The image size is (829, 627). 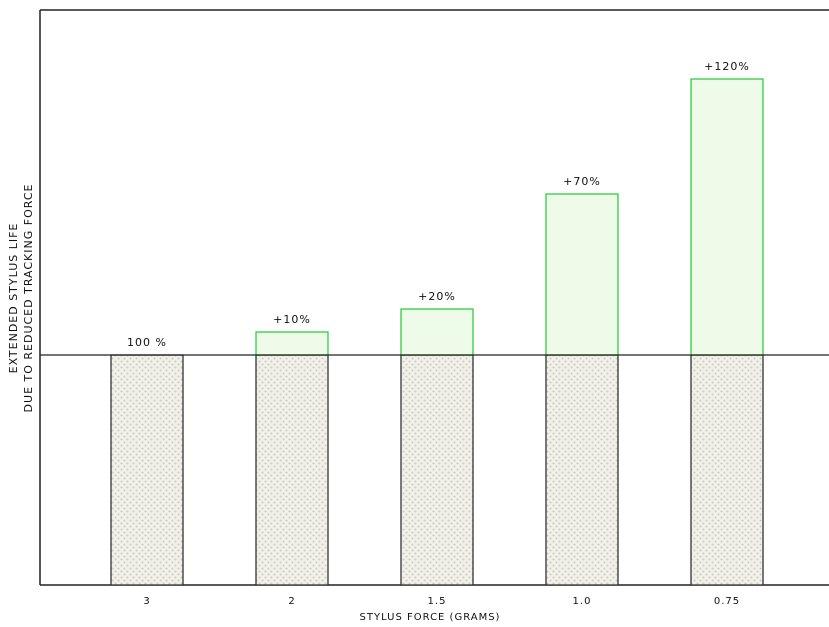 I want to click on y-axis-label: DUE TO REDUCED TRACKING FORCE, so click(x=28, y=298).